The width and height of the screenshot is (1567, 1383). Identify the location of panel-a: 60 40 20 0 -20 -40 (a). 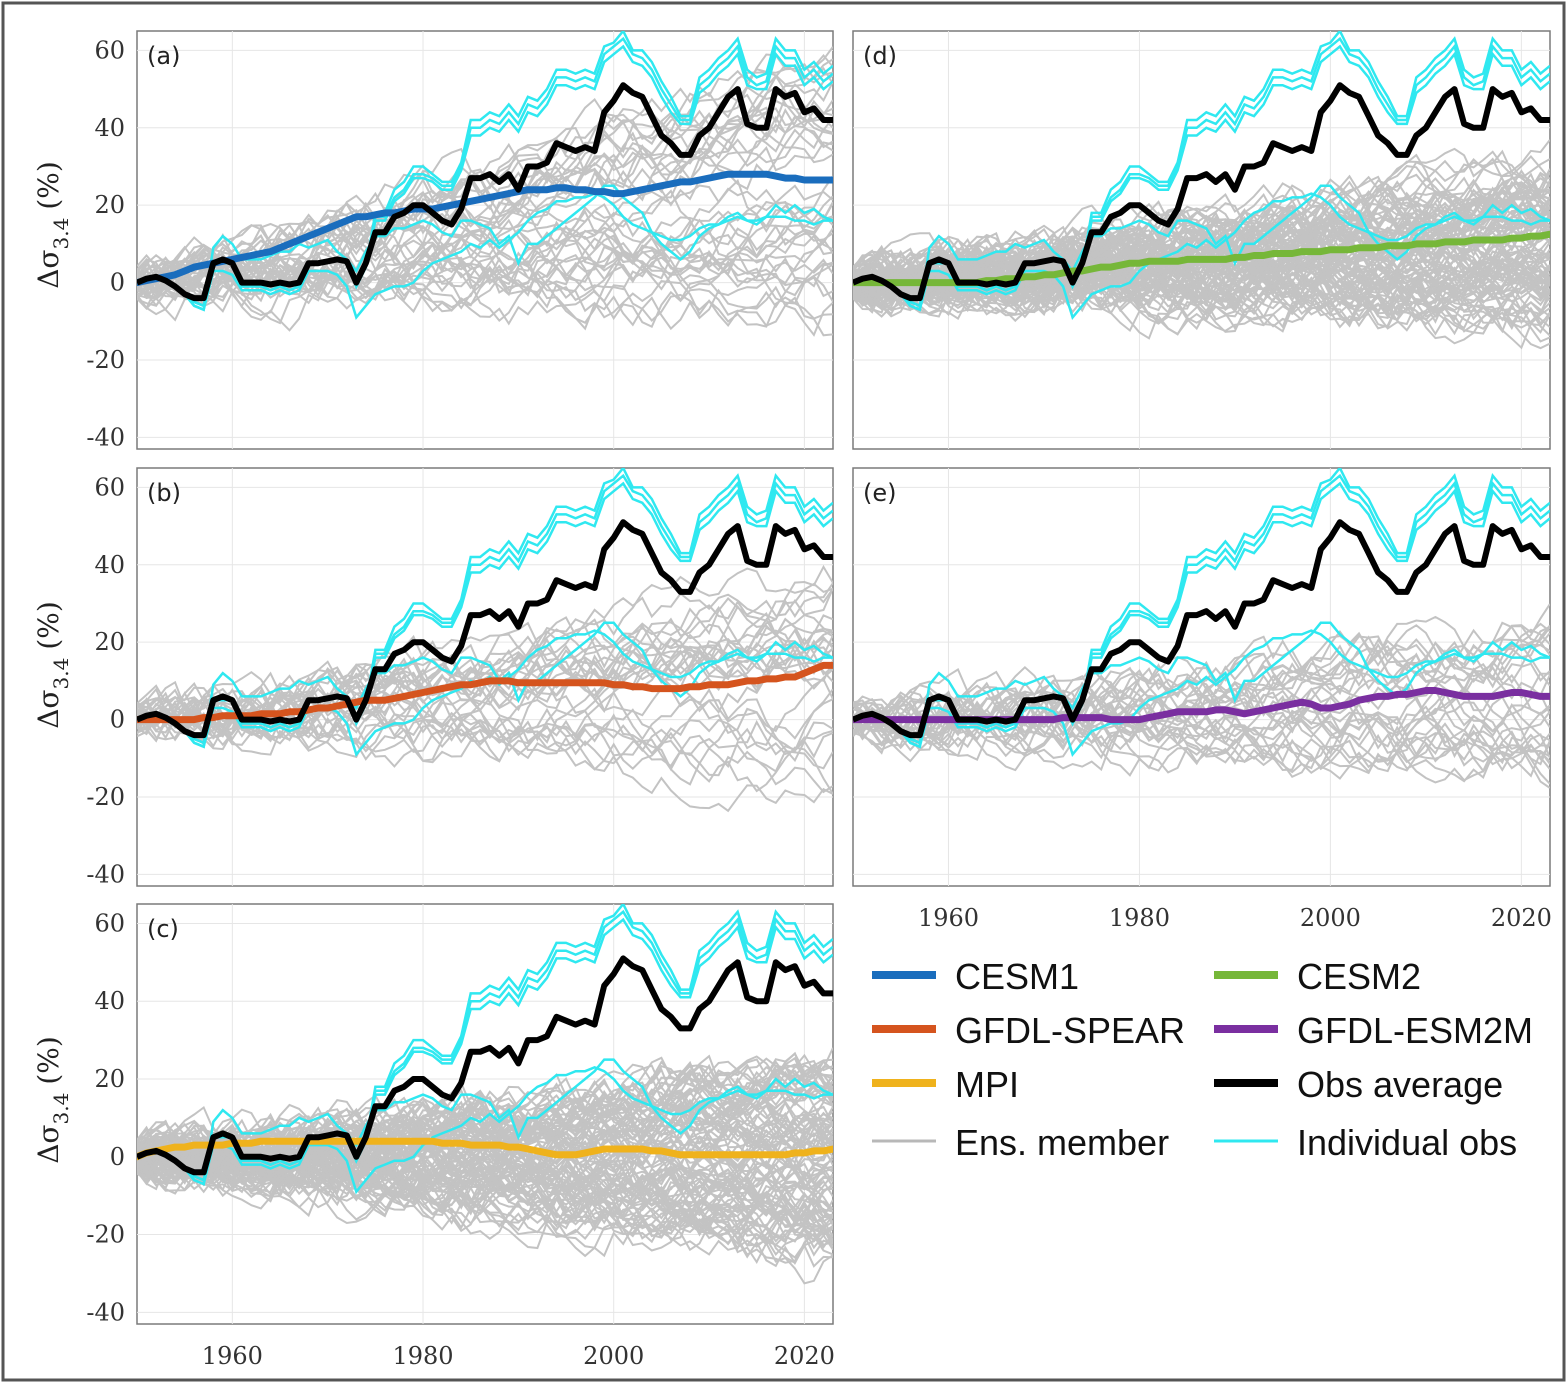
(460, 240).